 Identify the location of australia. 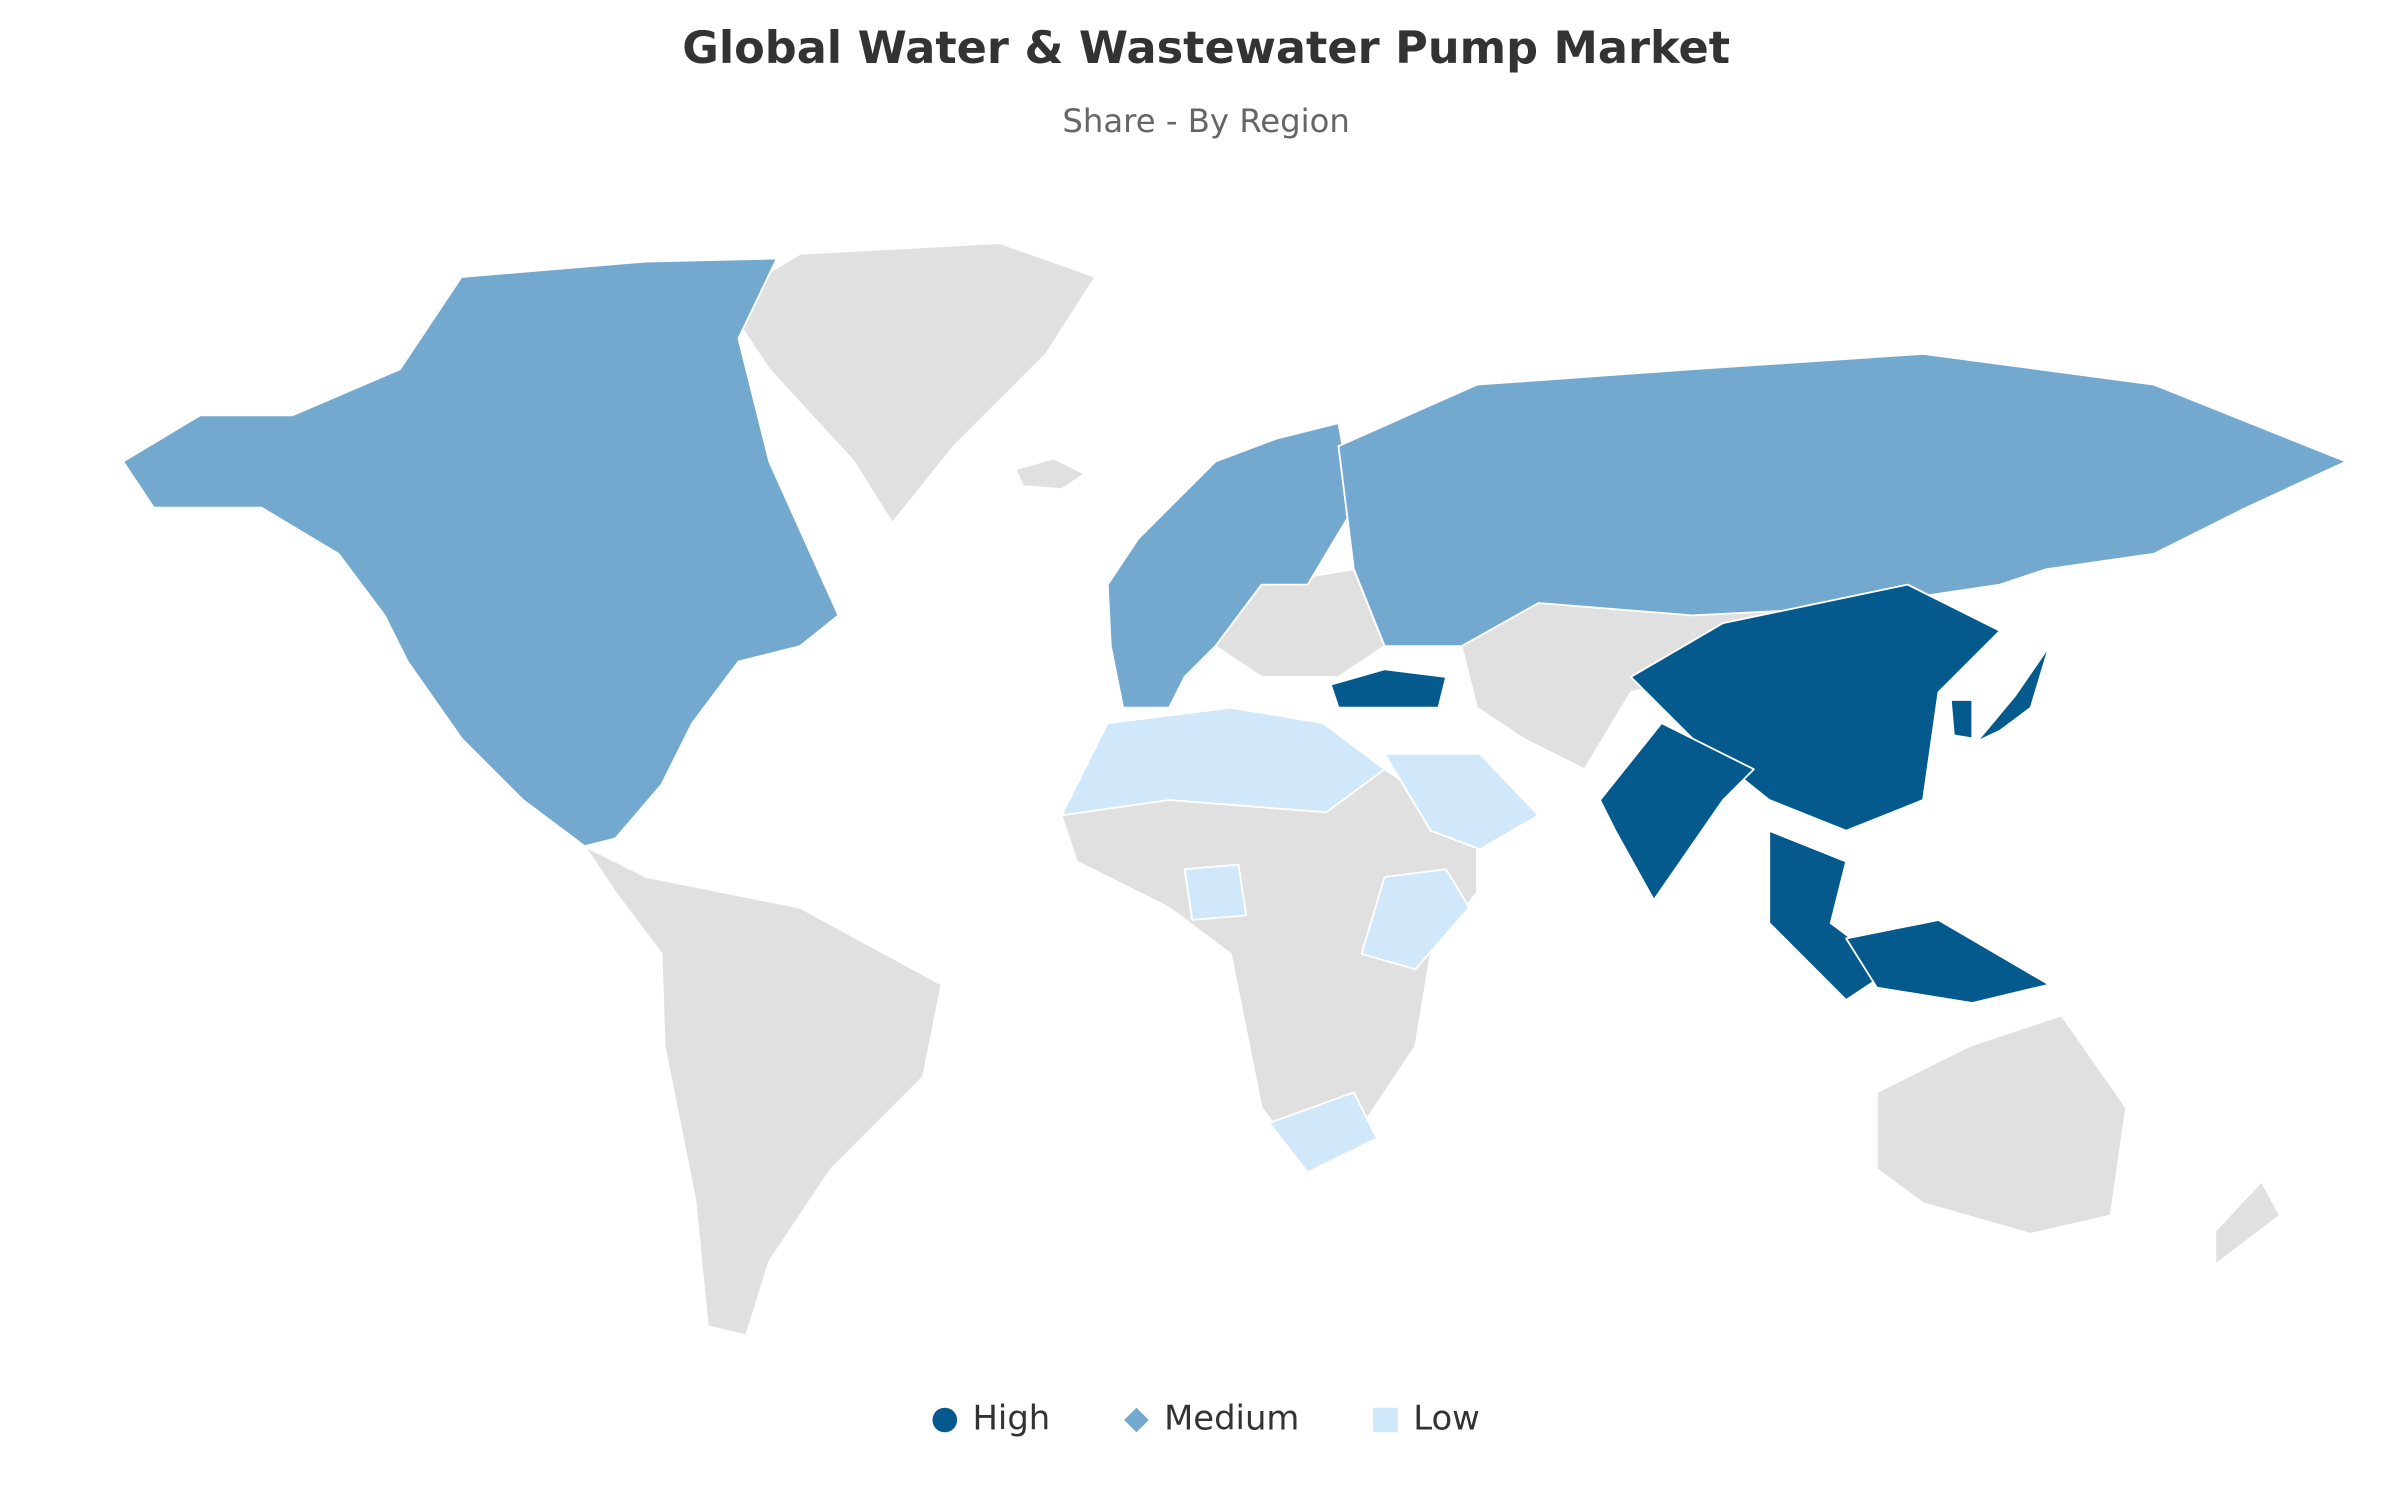
(2002, 1124).